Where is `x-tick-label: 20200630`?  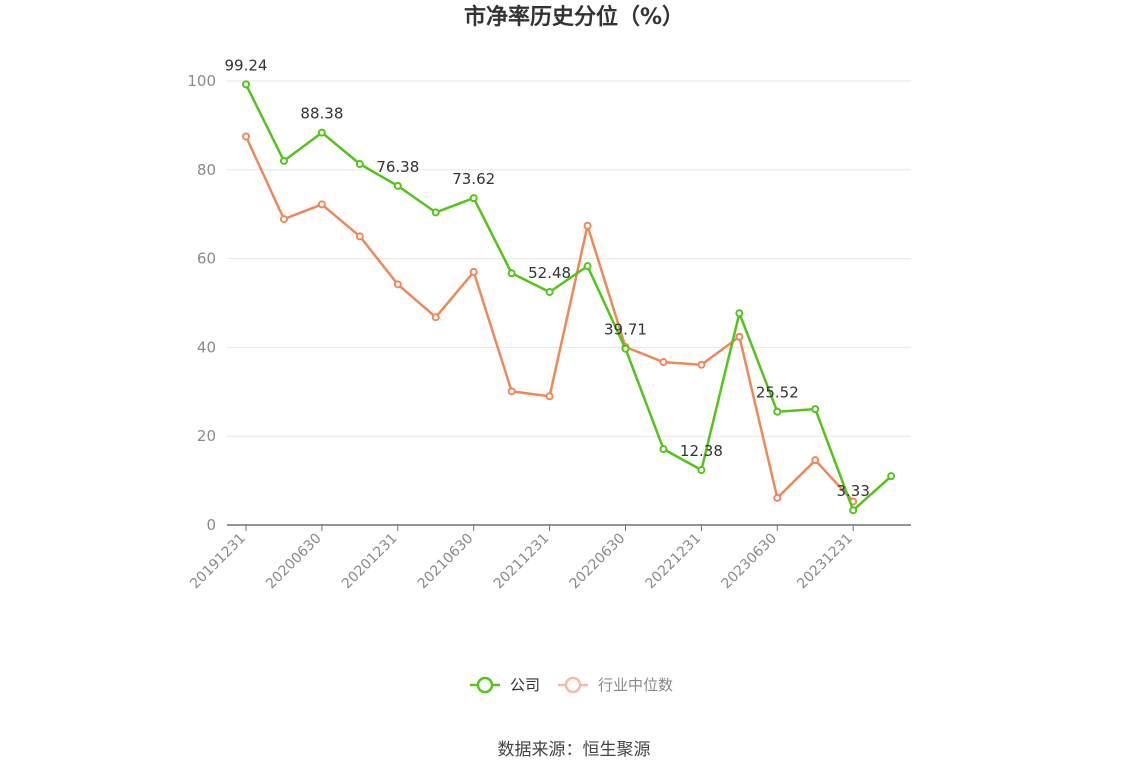 x-tick-label: 20200630 is located at coordinates (294, 562).